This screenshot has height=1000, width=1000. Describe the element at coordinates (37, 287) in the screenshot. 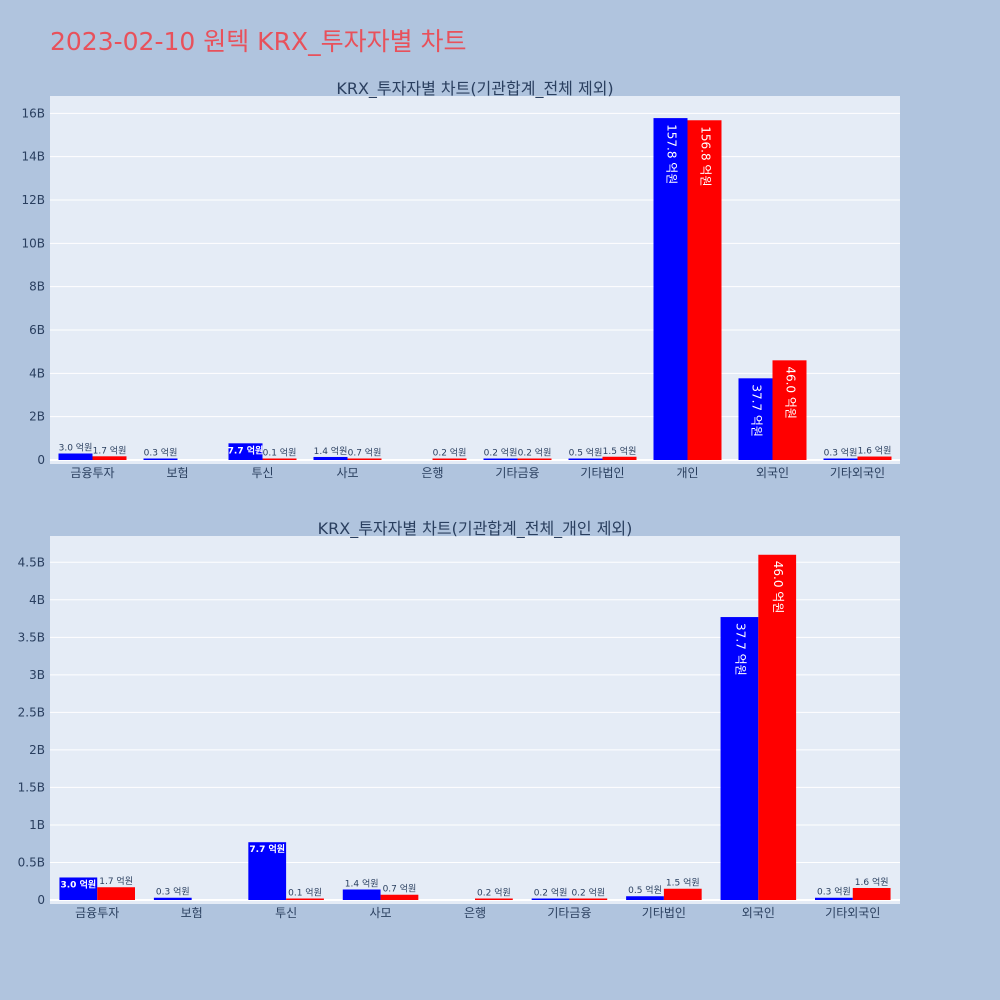

I see `chart1-y-tick-label: 8B` at that location.